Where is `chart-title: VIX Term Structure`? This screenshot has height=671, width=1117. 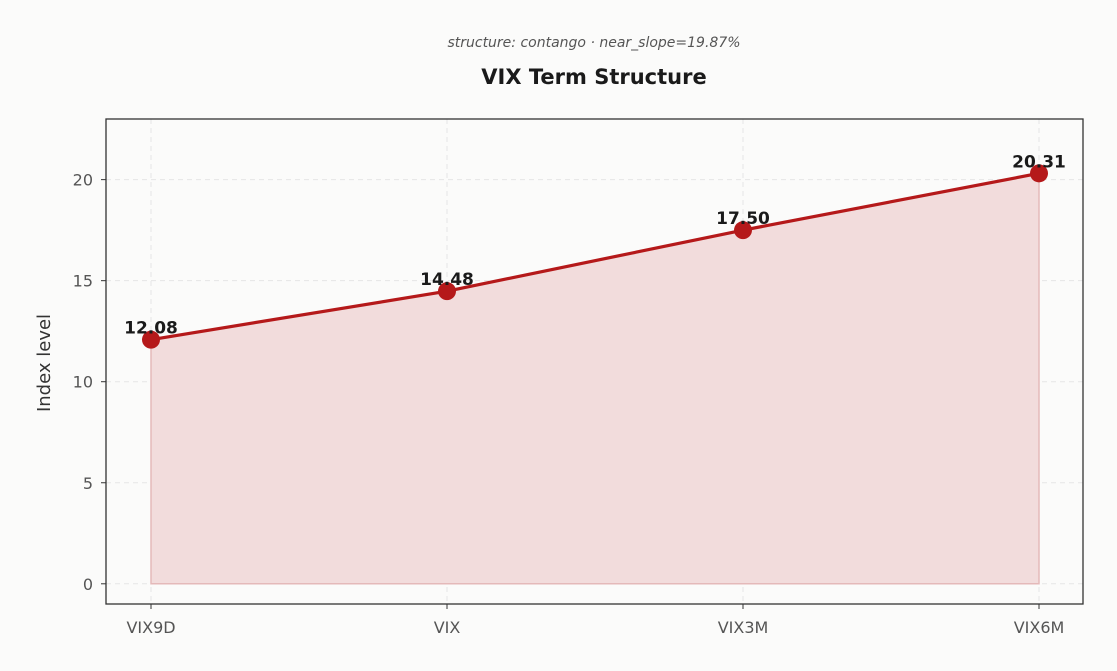
chart-title: VIX Term Structure is located at coordinates (593, 77).